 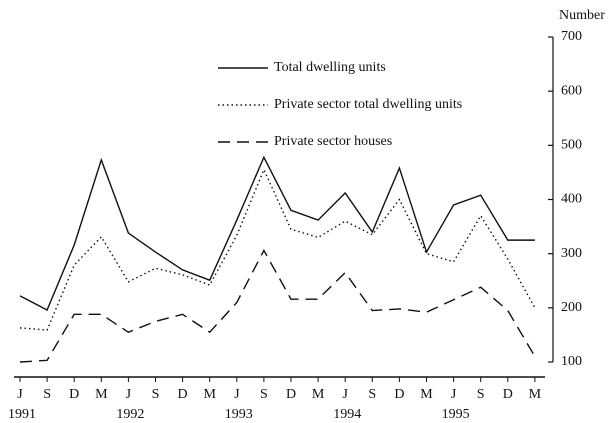 I want to click on x-year-label: 1995, so click(x=456, y=414).